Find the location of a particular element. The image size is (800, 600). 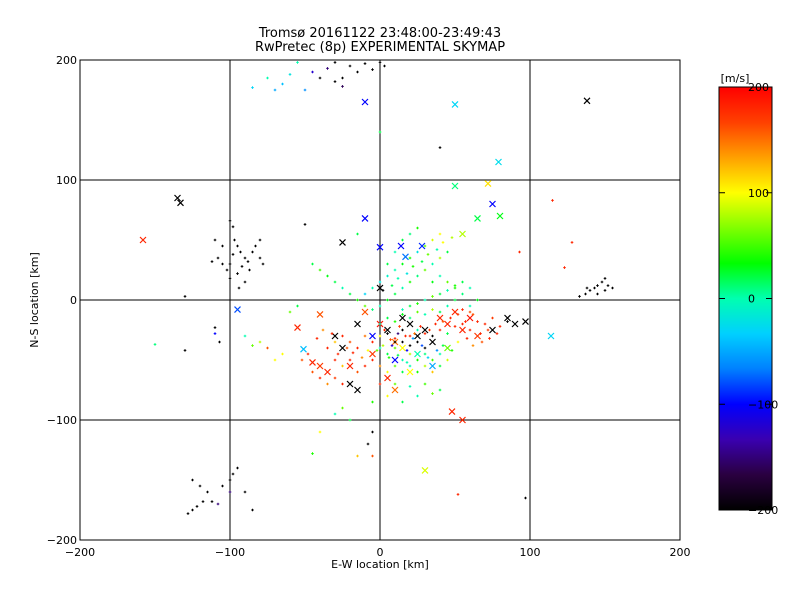

y-tick-label: −200 is located at coordinates (62, 540).